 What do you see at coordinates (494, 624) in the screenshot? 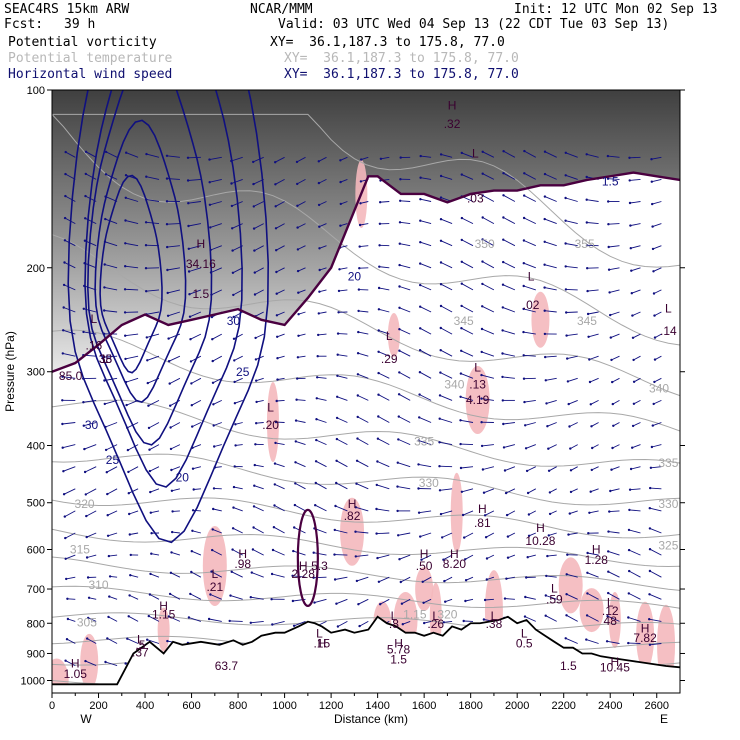
I see `pv-label: .38` at bounding box center [494, 624].